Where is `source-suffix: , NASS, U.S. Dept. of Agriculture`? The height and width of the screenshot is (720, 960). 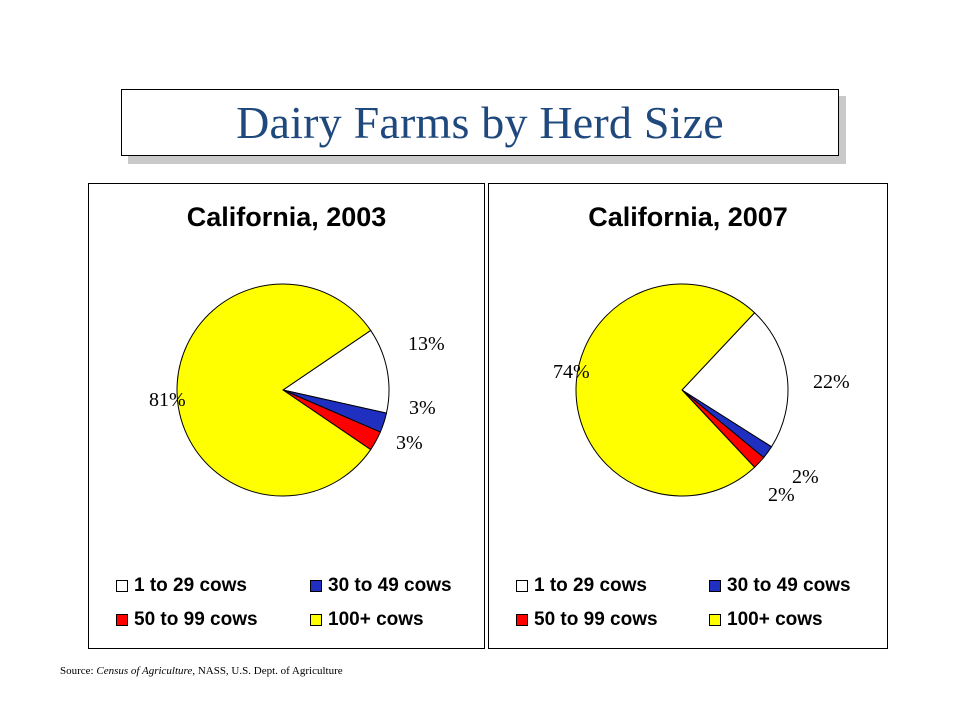 source-suffix: , NASS, U.S. Dept. of Agriculture is located at coordinates (267, 671).